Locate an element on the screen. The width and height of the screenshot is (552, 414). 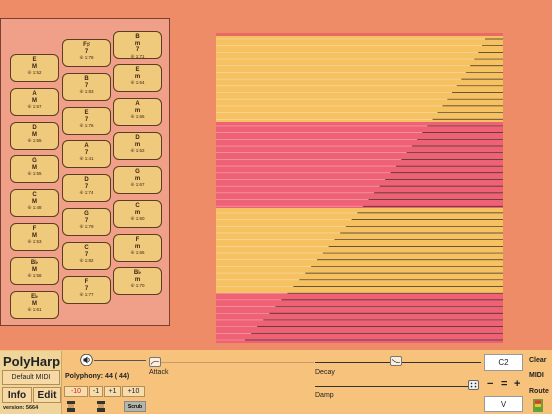
speaker-icon is located at coordinates (86, 360).